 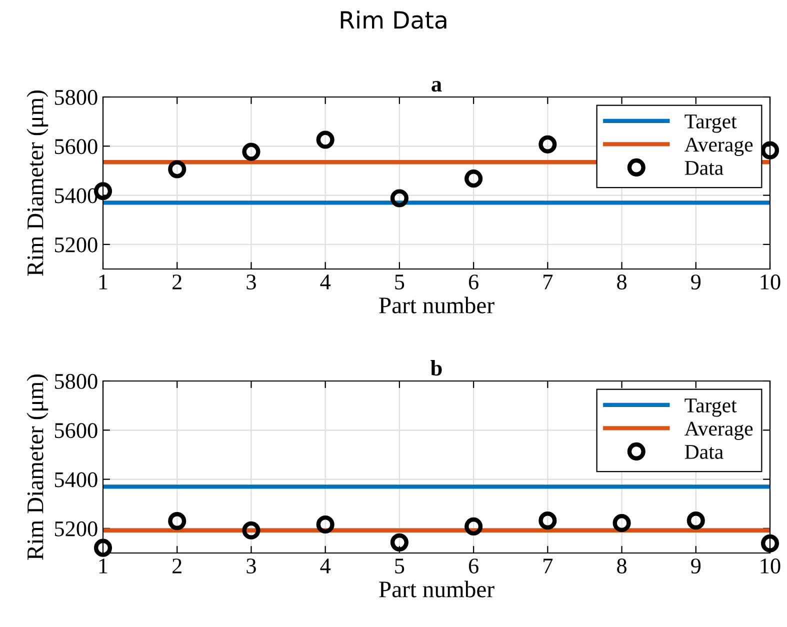 I want to click on y-tick-label: 5400, so click(x=76, y=480).